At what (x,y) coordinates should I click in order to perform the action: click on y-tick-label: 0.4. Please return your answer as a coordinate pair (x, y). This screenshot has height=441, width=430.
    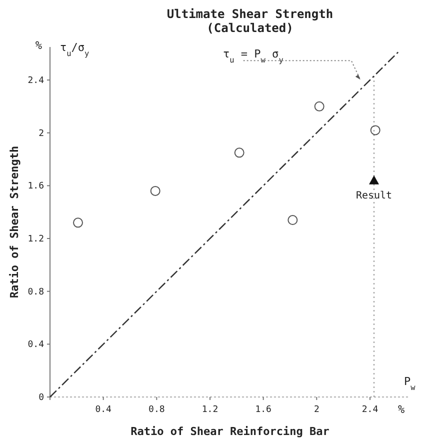
    Looking at the image, I should click on (36, 345).